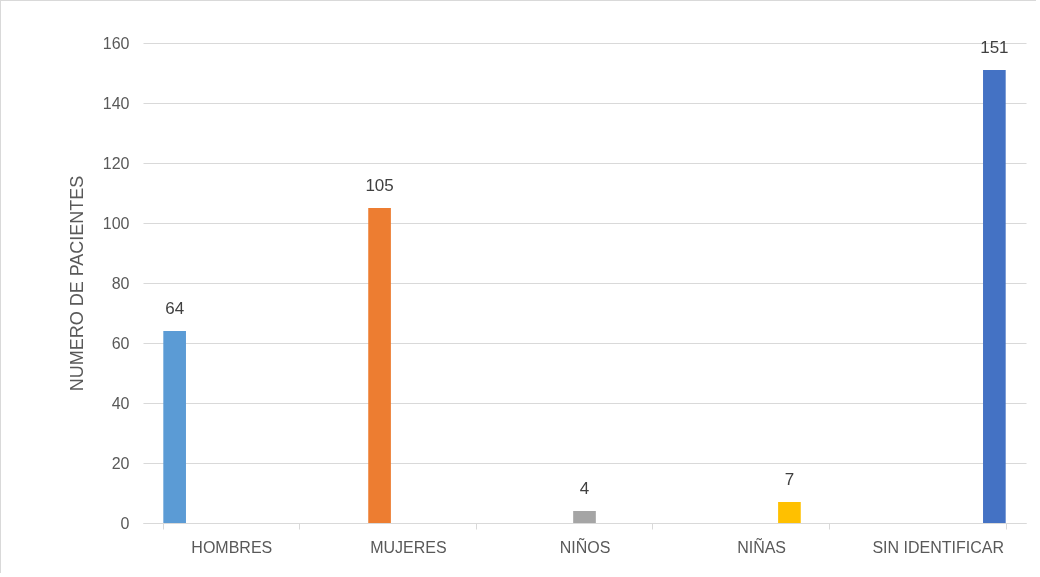  I want to click on y-axis-title: NUMERO DE PACIENTES, so click(76, 283).